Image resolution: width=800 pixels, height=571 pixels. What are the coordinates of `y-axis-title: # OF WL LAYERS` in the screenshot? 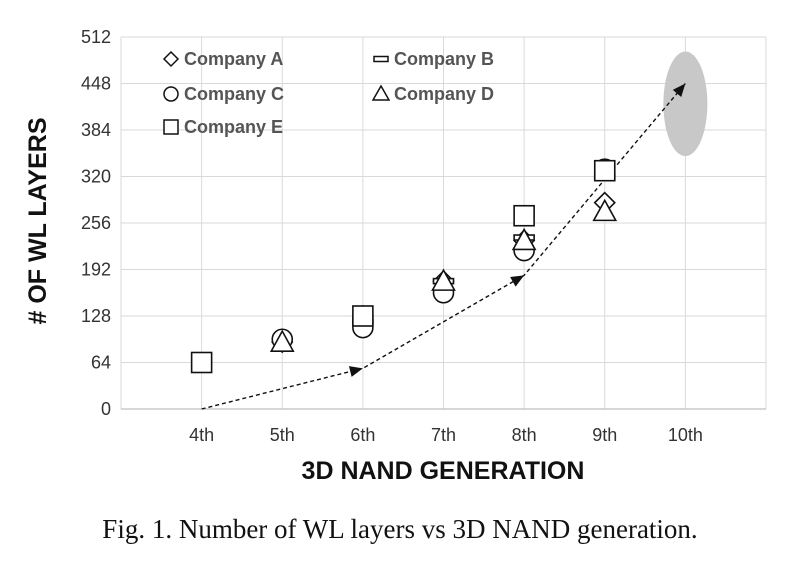 It's located at (38, 221).